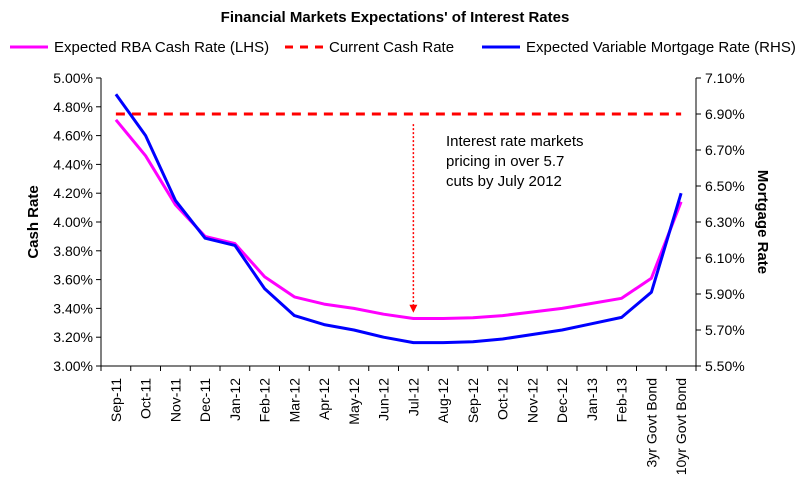 The image size is (800, 491). I want to click on x-tick-label: Apr-12, so click(324, 399).